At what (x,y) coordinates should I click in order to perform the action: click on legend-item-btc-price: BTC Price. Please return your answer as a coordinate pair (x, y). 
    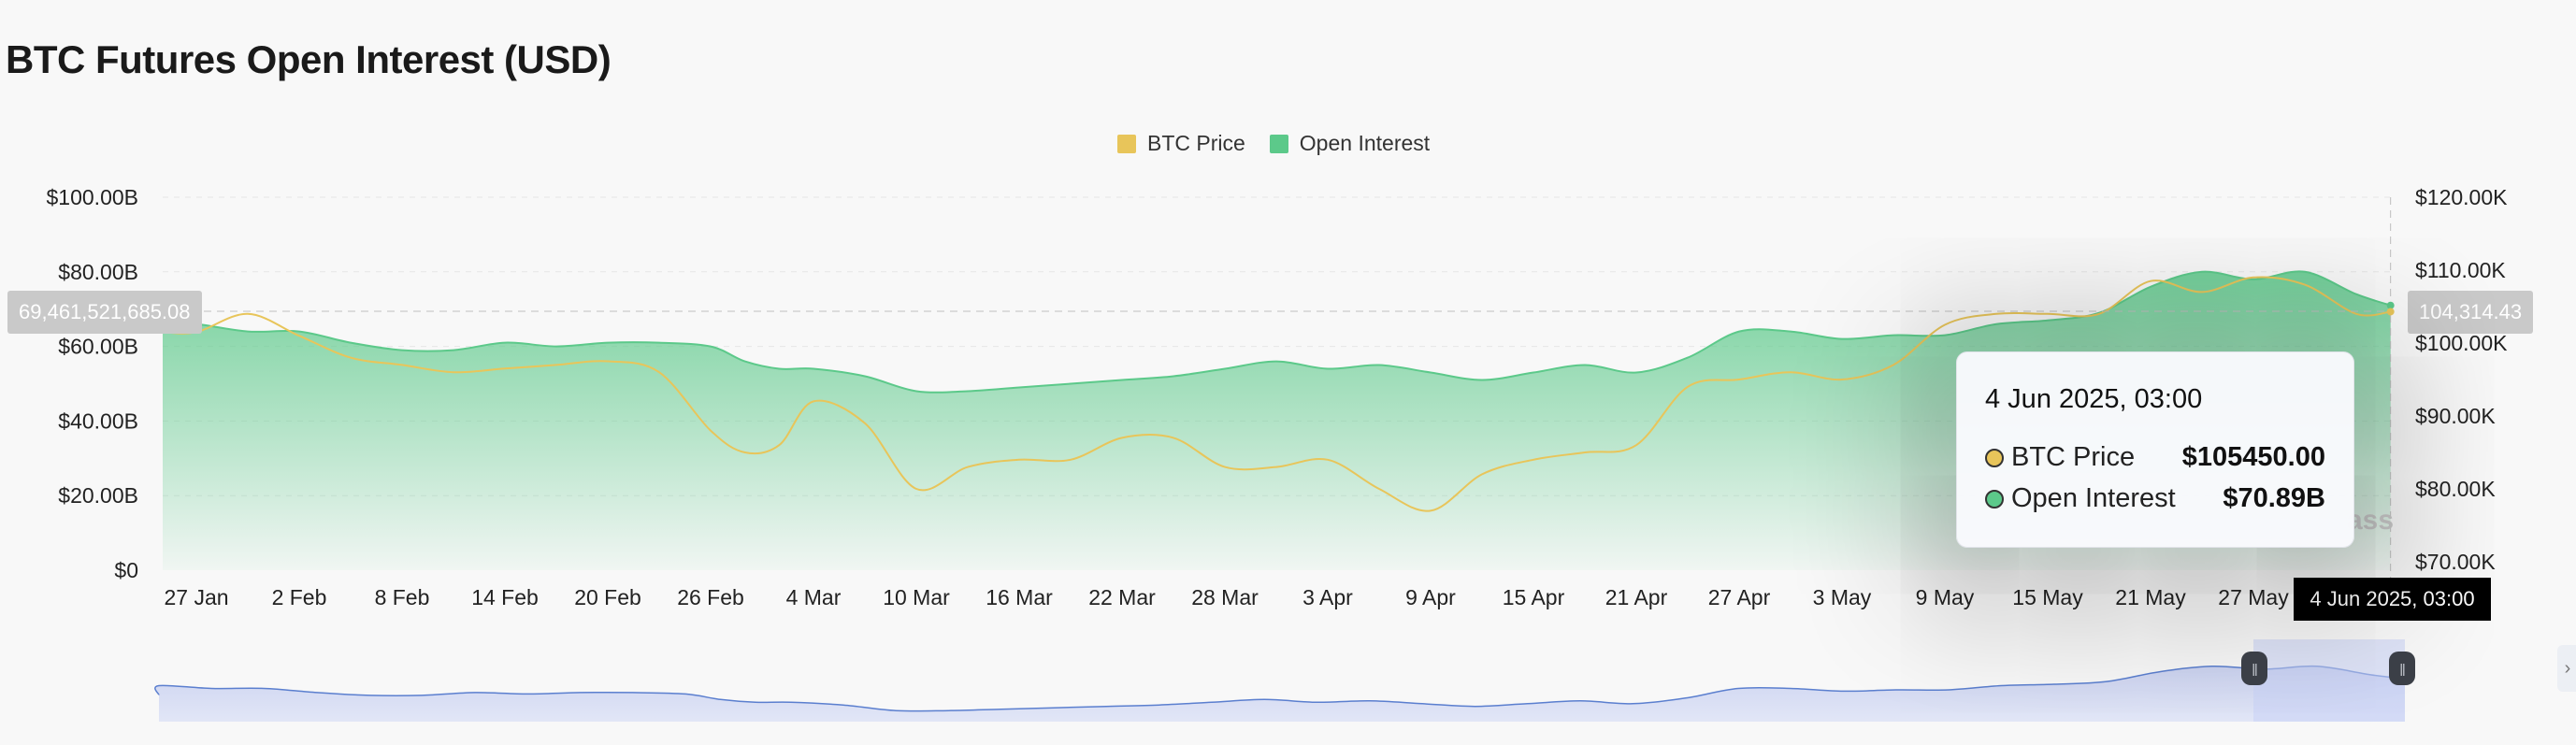
    Looking at the image, I should click on (1181, 144).